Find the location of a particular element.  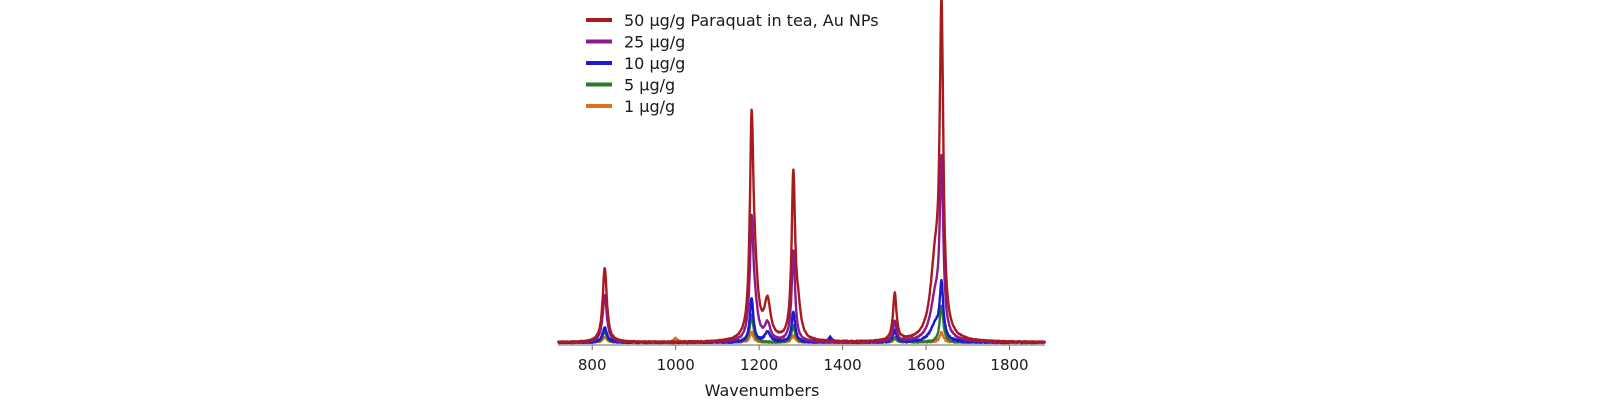

x-tick-label: 1200 is located at coordinates (759, 365).